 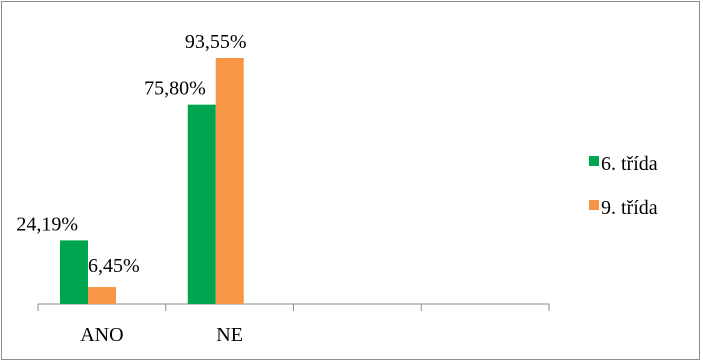 I want to click on x-tick-label-ne: NE, so click(x=229, y=335).